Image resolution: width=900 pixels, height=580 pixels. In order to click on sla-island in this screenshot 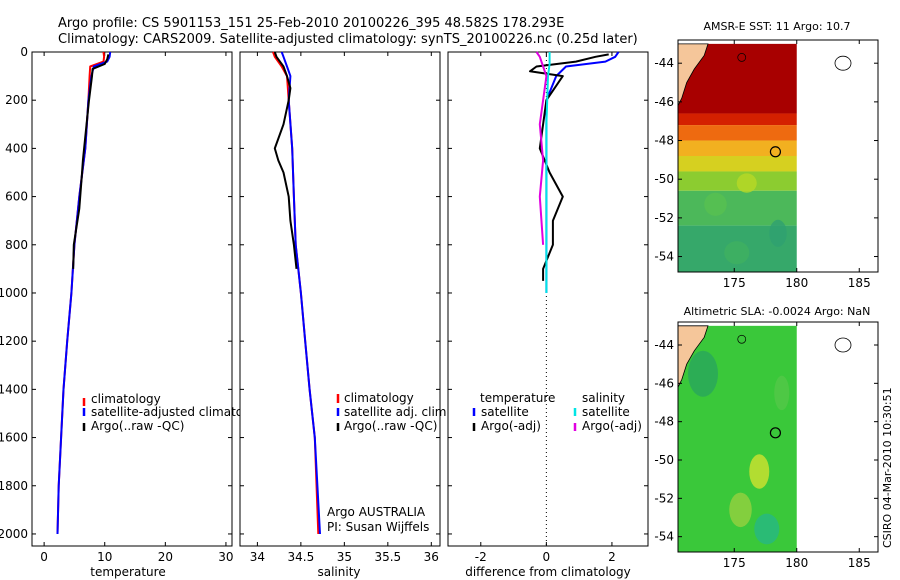, I will do `click(742, 339)`.